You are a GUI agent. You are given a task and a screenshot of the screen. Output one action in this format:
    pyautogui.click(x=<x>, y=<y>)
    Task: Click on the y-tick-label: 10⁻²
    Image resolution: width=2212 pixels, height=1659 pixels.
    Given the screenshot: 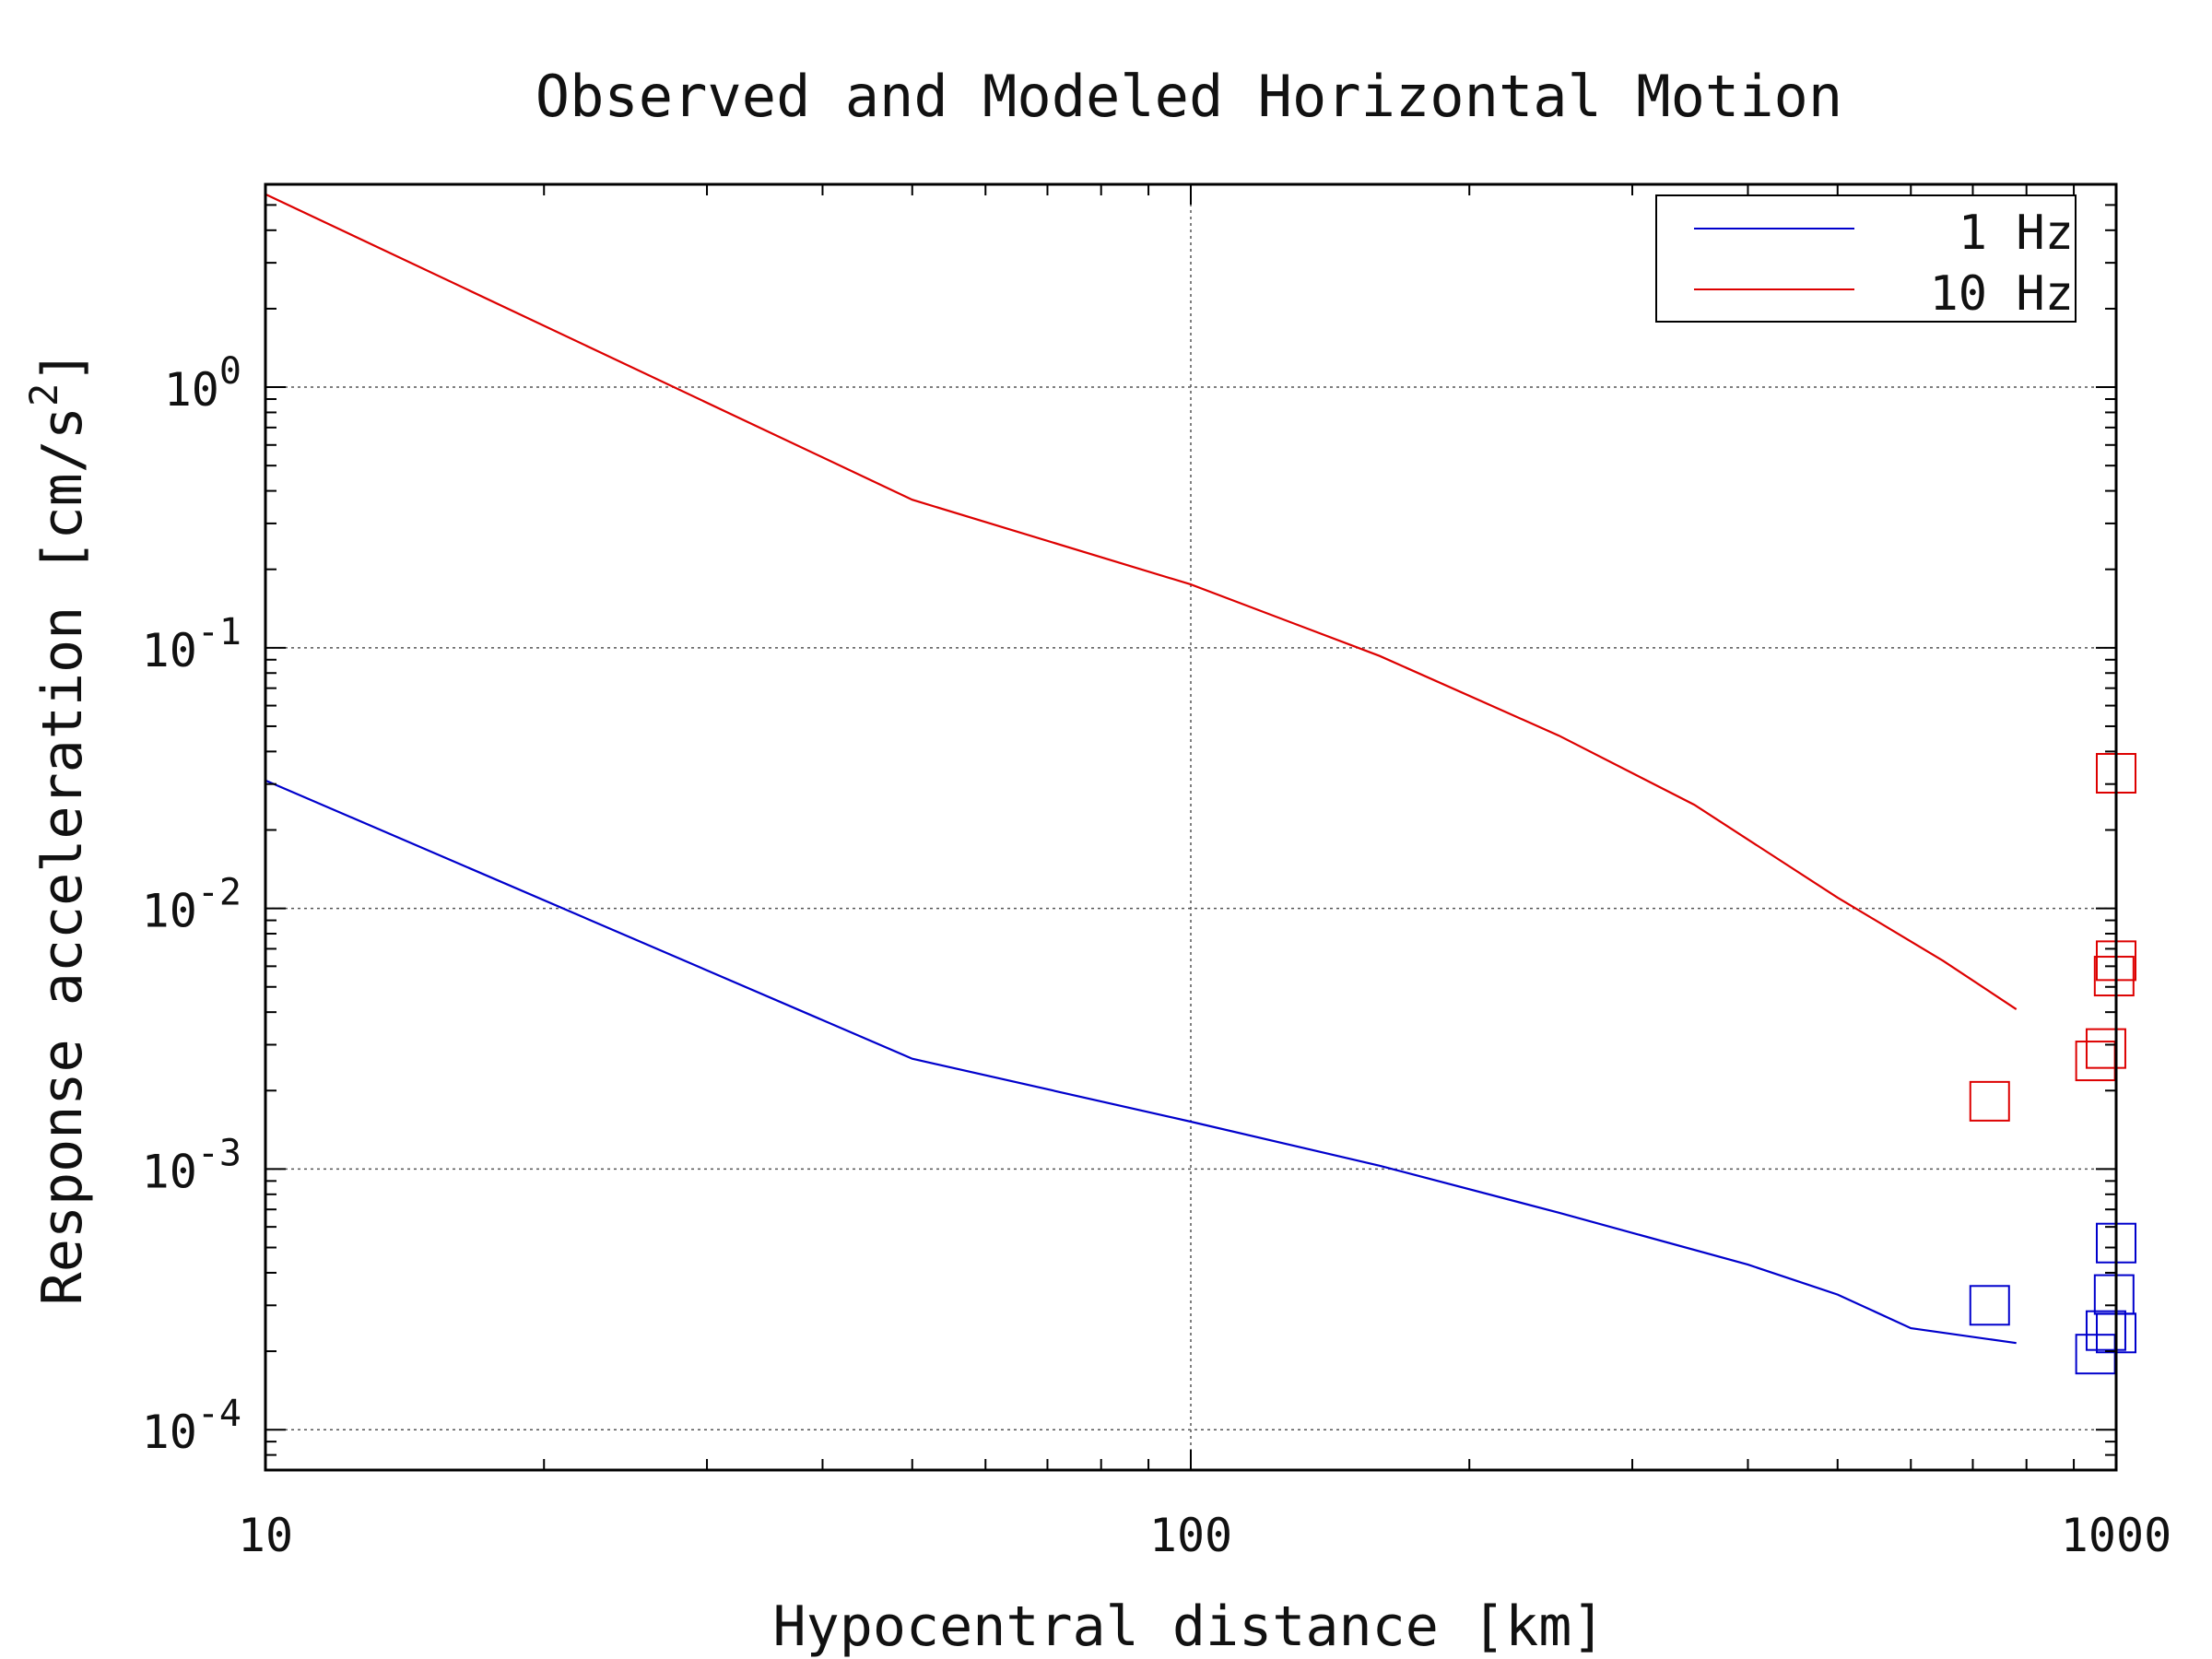 What is the action you would take?
    pyautogui.click(x=191, y=905)
    